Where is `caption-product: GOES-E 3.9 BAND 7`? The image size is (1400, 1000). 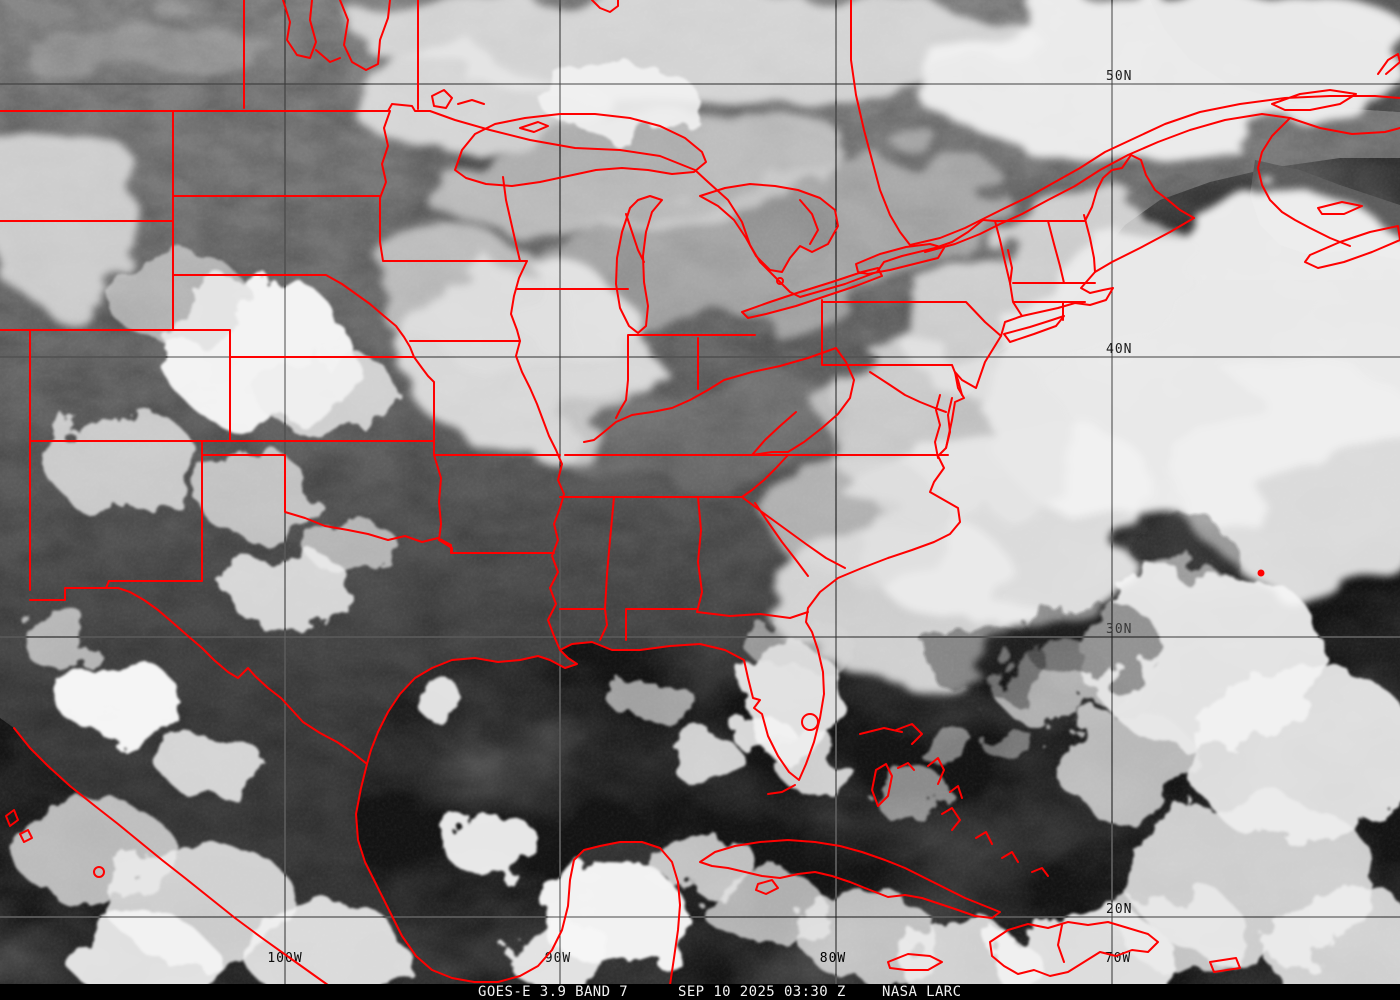 caption-product: GOES-E 3.9 BAND 7 is located at coordinates (553, 992).